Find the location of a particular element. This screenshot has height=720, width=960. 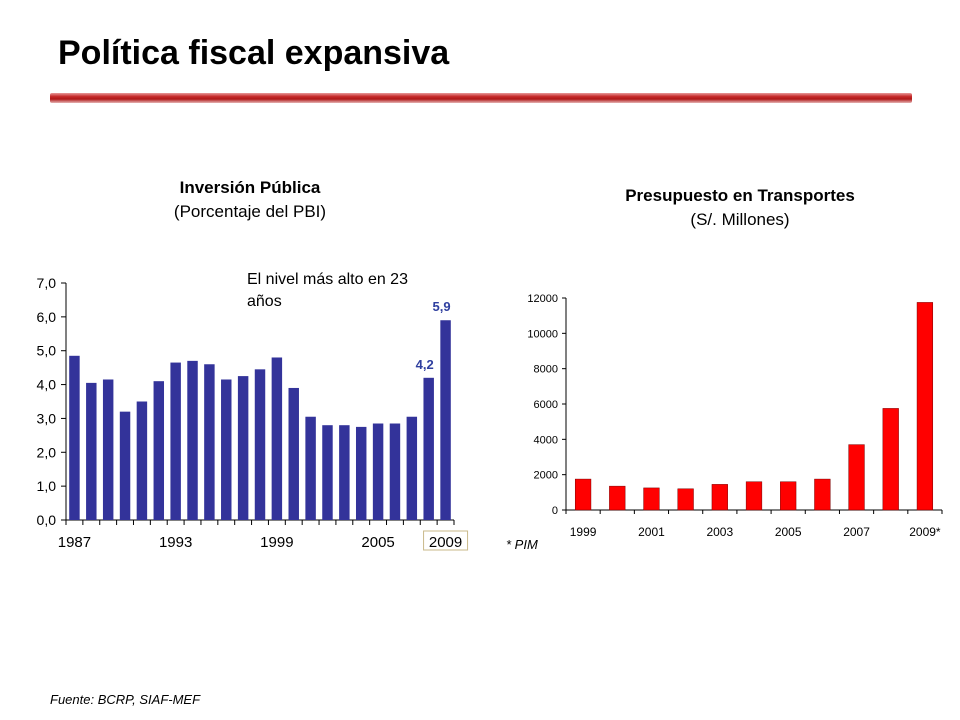

transportes-bar-2005 is located at coordinates (788, 496).